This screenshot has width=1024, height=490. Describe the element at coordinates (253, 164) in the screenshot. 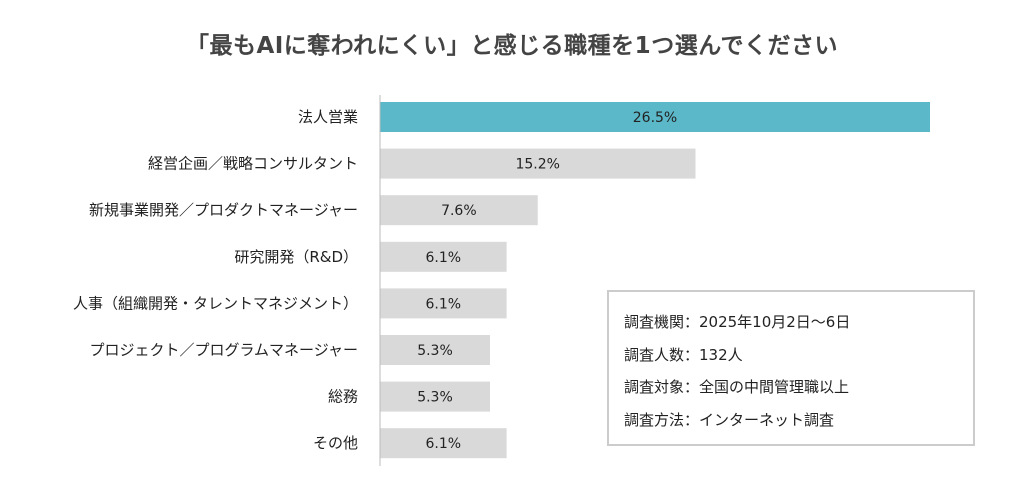

I see `category-label: 経営企画／戦略コンサルタント` at that location.